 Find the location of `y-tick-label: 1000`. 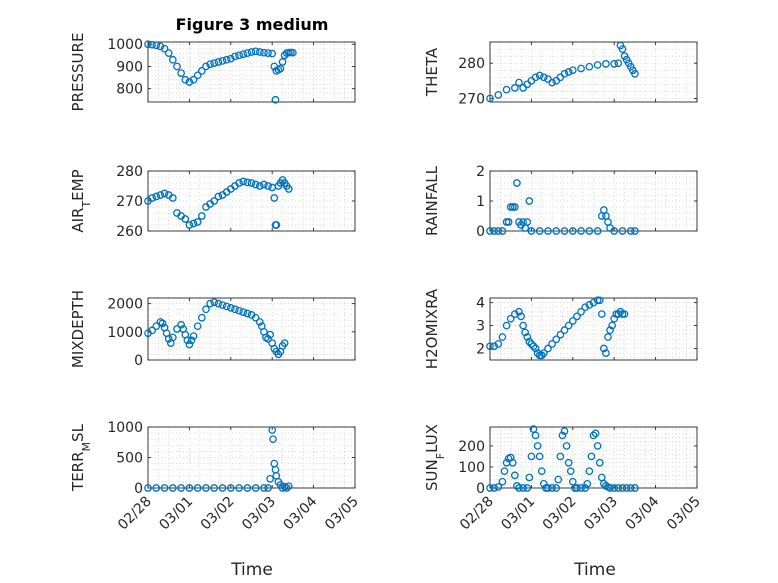

y-tick-label: 1000 is located at coordinates (125, 428).